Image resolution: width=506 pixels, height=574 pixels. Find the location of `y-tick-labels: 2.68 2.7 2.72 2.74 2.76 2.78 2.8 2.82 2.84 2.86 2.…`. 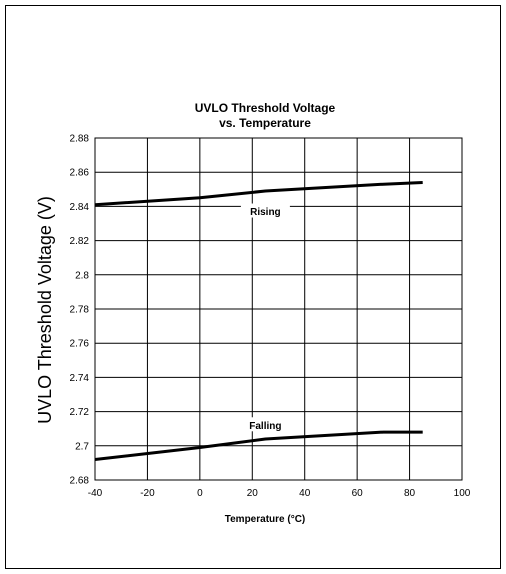

y-tick-labels: 2.68 2.7 2.72 2.74 2.76 2.78 2.8 2.82 2.84 2.86 2.… is located at coordinates (80, 310).